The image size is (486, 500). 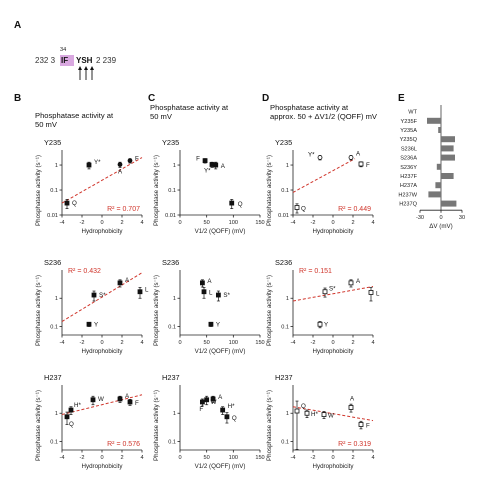 What do you see at coordinates (207, 171) in the screenshot?
I see `point-label: Y*` at bounding box center [207, 171].